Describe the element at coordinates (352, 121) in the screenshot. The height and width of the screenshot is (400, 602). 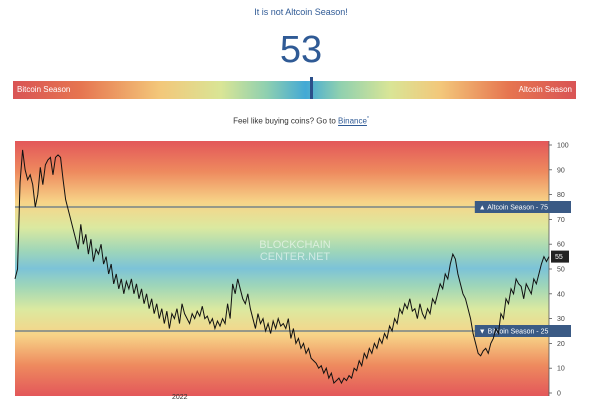
I see `binance-link: Binance` at that location.